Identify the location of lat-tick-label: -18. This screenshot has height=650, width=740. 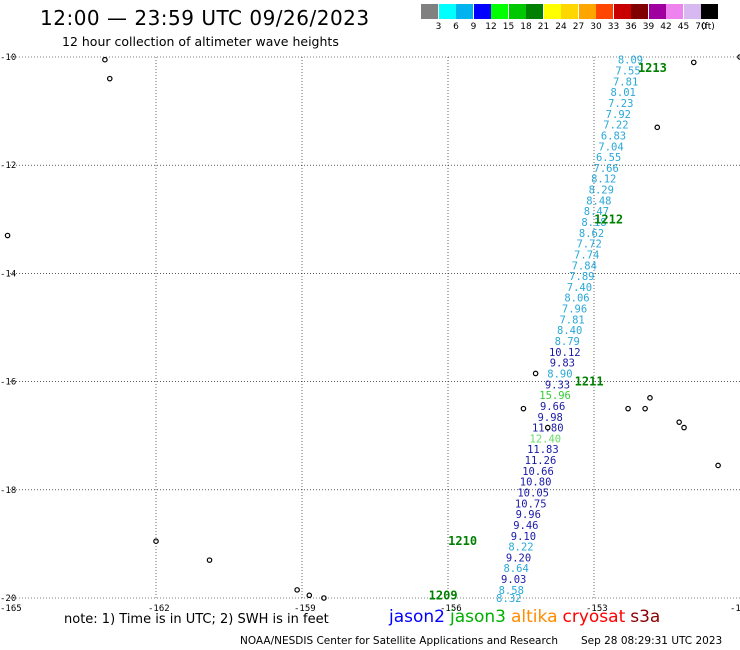
(8, 491).